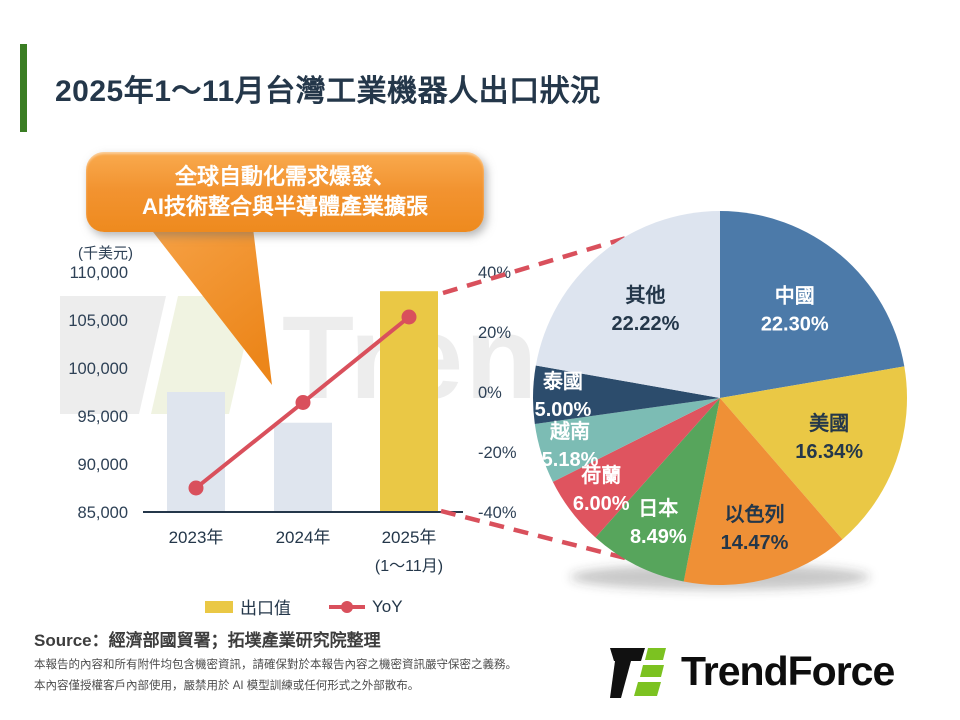 The width and height of the screenshot is (960, 720). Describe the element at coordinates (626, 394) in the screenshot. I see `pie-slice-泰國` at that location.